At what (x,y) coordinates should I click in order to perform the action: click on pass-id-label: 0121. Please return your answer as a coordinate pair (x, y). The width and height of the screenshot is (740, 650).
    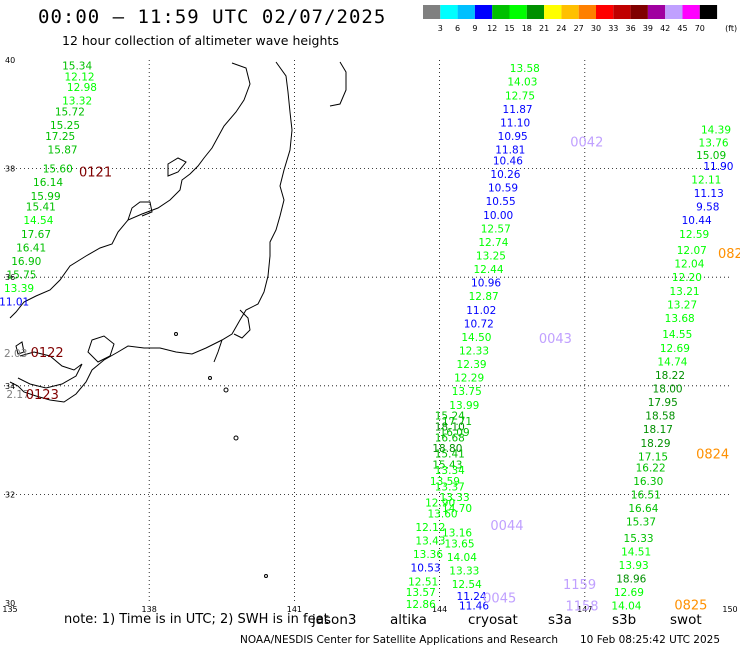
    Looking at the image, I should click on (95, 172).